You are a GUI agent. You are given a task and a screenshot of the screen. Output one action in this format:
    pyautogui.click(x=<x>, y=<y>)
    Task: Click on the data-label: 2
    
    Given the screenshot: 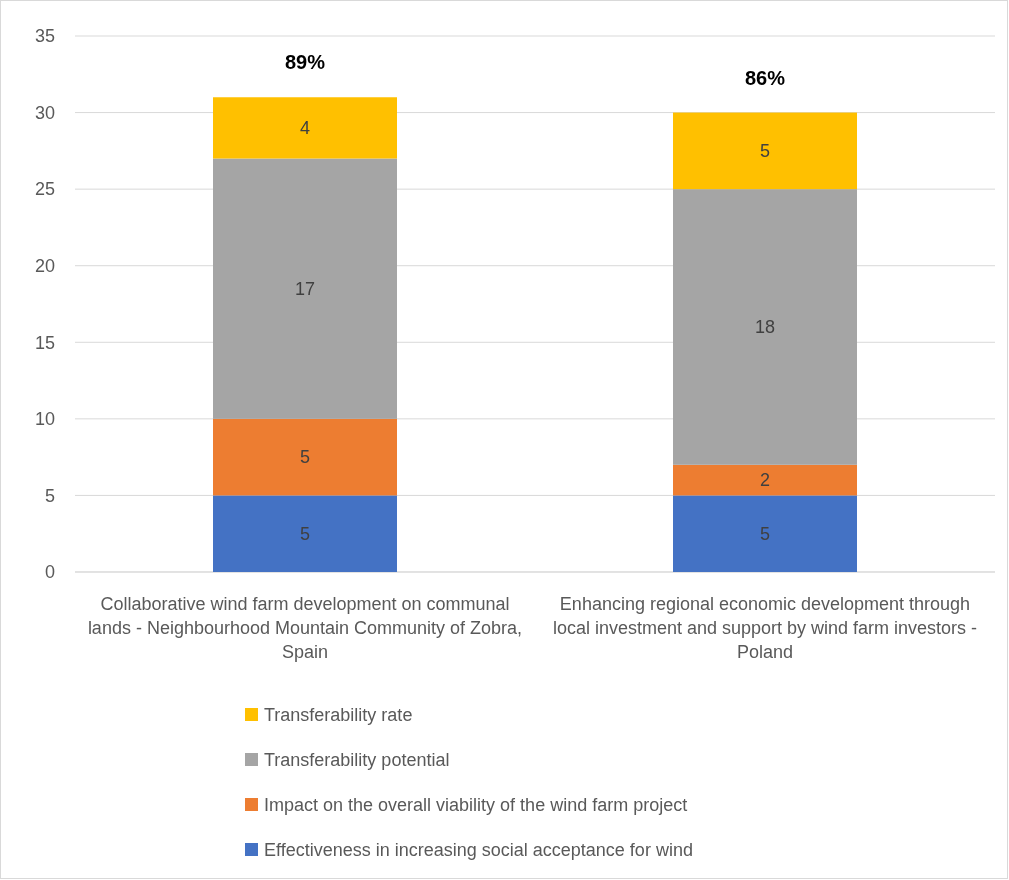 What is the action you would take?
    pyautogui.click(x=765, y=480)
    